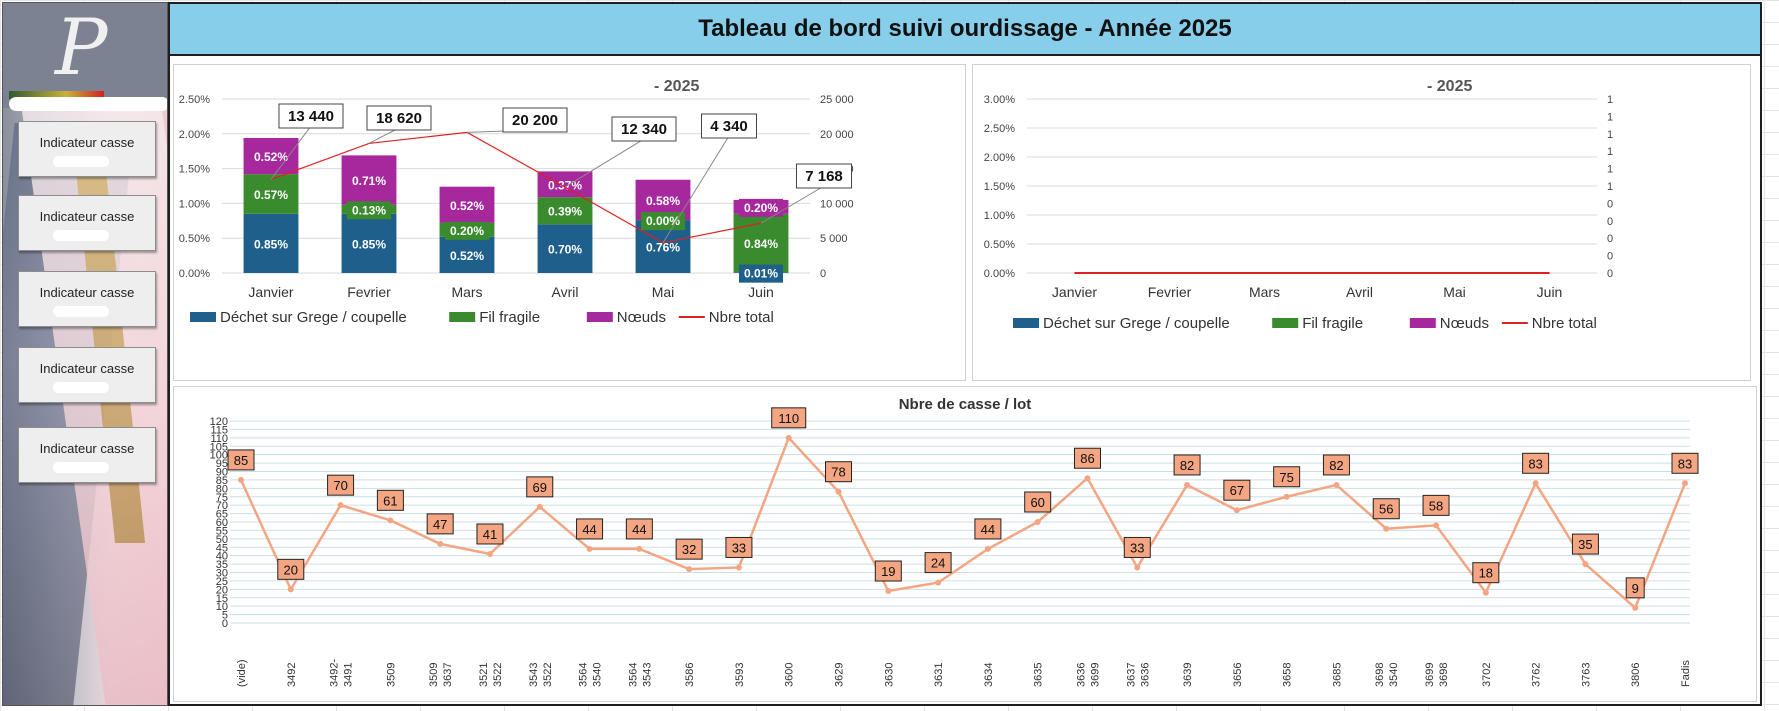 This screenshot has width=1779, height=711. What do you see at coordinates (1037, 502) in the screenshot?
I see `data-label: 60` at bounding box center [1037, 502].